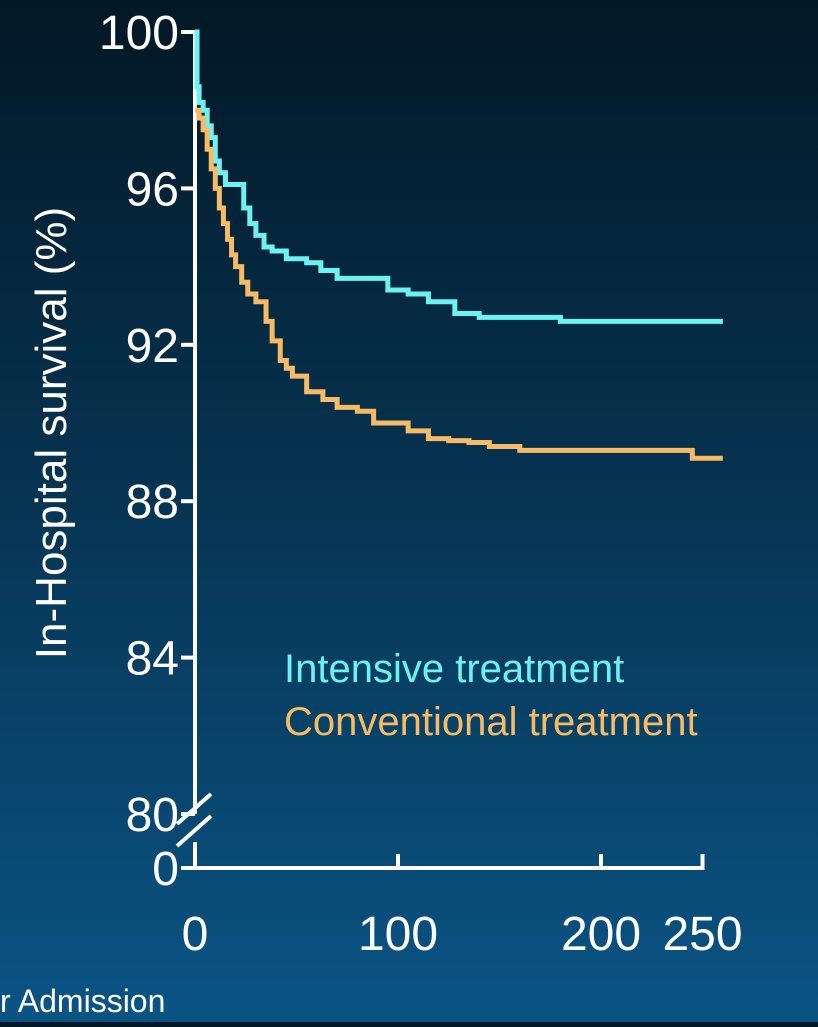 Image resolution: width=818 pixels, height=1027 pixels. I want to click on axis-break-mark-top, so click(194, 809).